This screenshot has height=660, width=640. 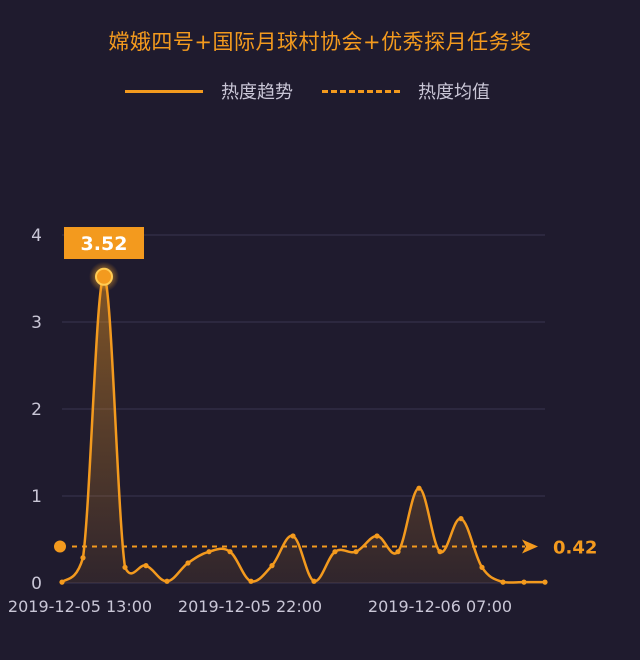 I want to click on y-tick-label-2: 2, so click(x=36, y=410).